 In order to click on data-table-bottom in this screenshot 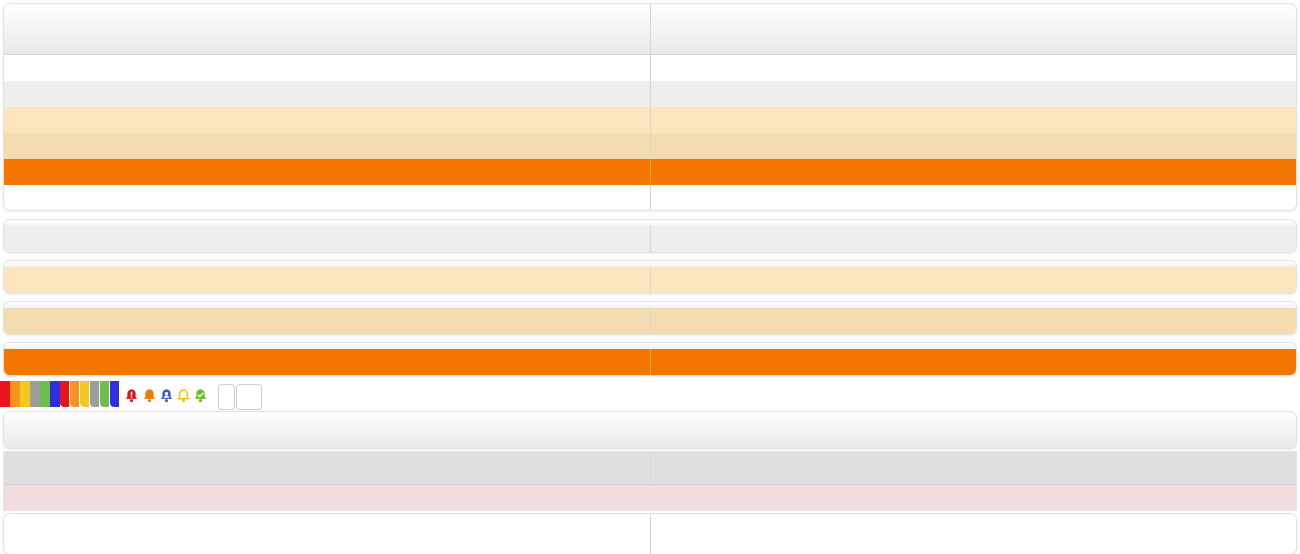, I will do `click(650, 534)`.